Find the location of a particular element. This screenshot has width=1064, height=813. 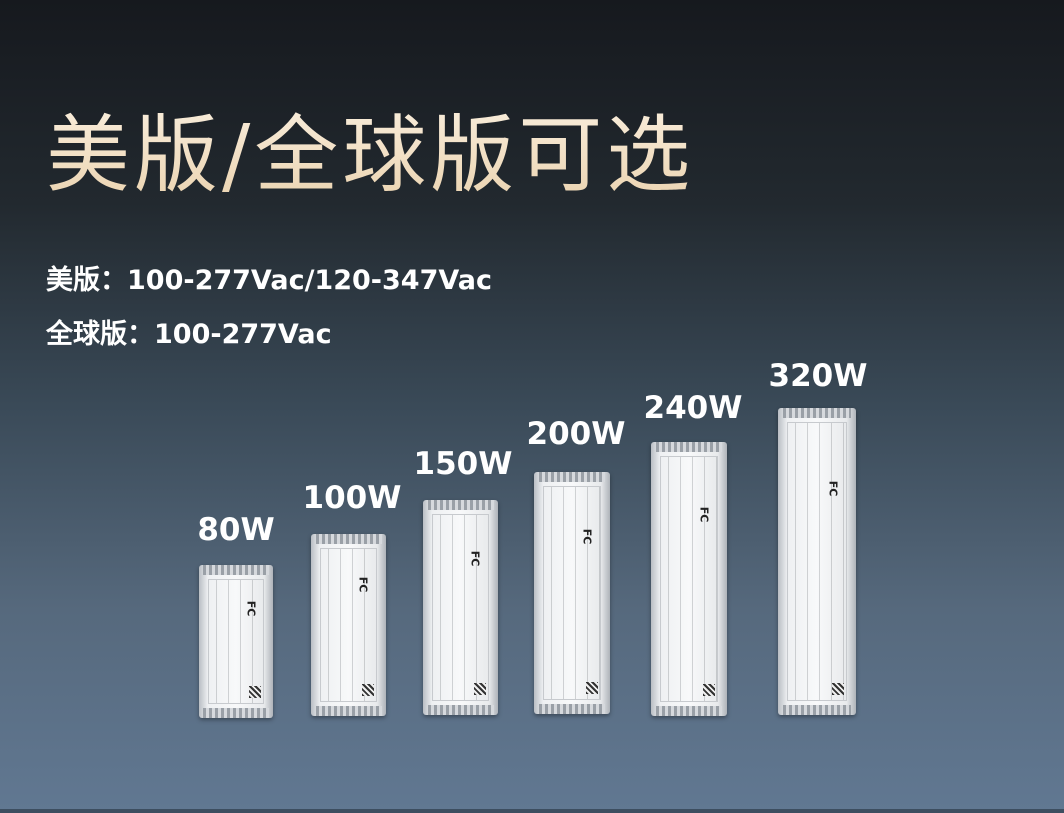

driver-product-image-320w: FC is located at coordinates (817, 561).